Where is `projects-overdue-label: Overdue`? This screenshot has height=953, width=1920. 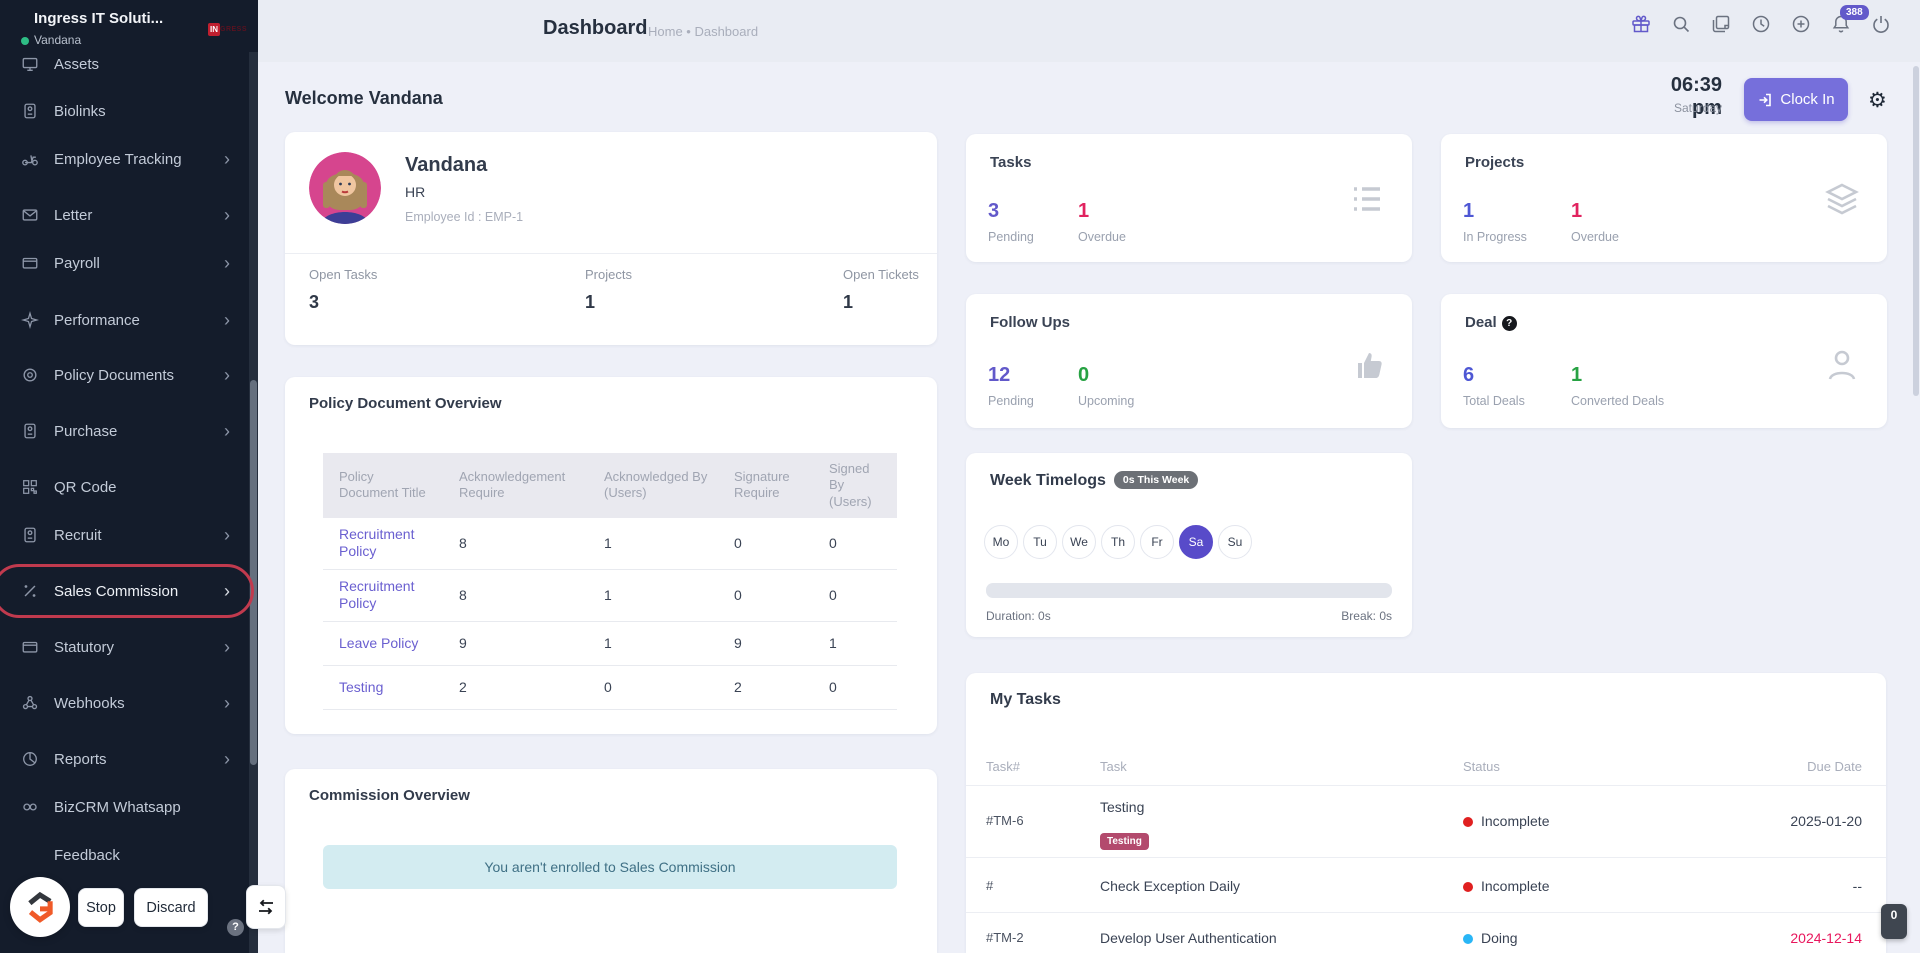
projects-overdue-label: Overdue is located at coordinates (1595, 237).